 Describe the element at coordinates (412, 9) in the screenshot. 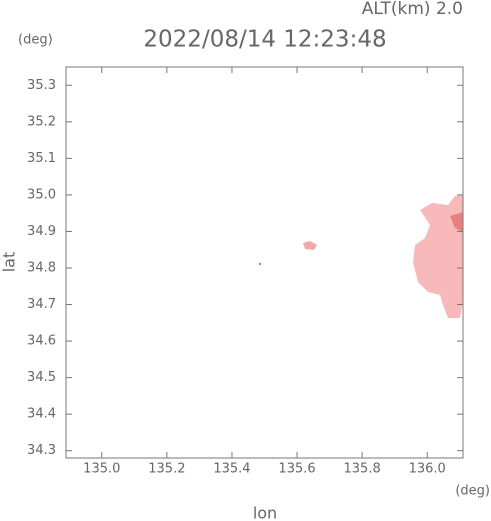

I see `altitude-label: ALT(km) 2.0` at that location.